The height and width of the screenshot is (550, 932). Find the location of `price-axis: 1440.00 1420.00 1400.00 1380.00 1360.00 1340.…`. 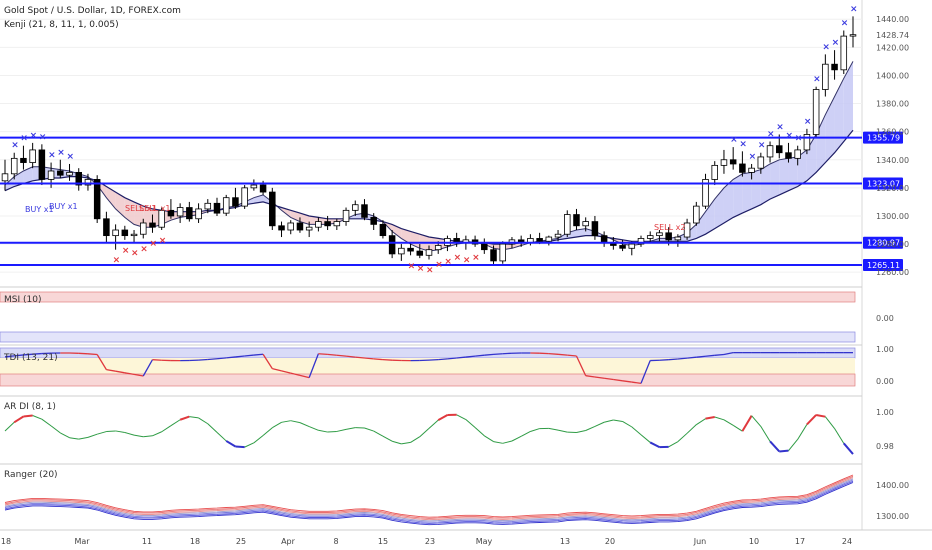

price-axis: 1440.00 1420.00 1400.00 1380.00 1360.00 1340.… is located at coordinates (886, 146).